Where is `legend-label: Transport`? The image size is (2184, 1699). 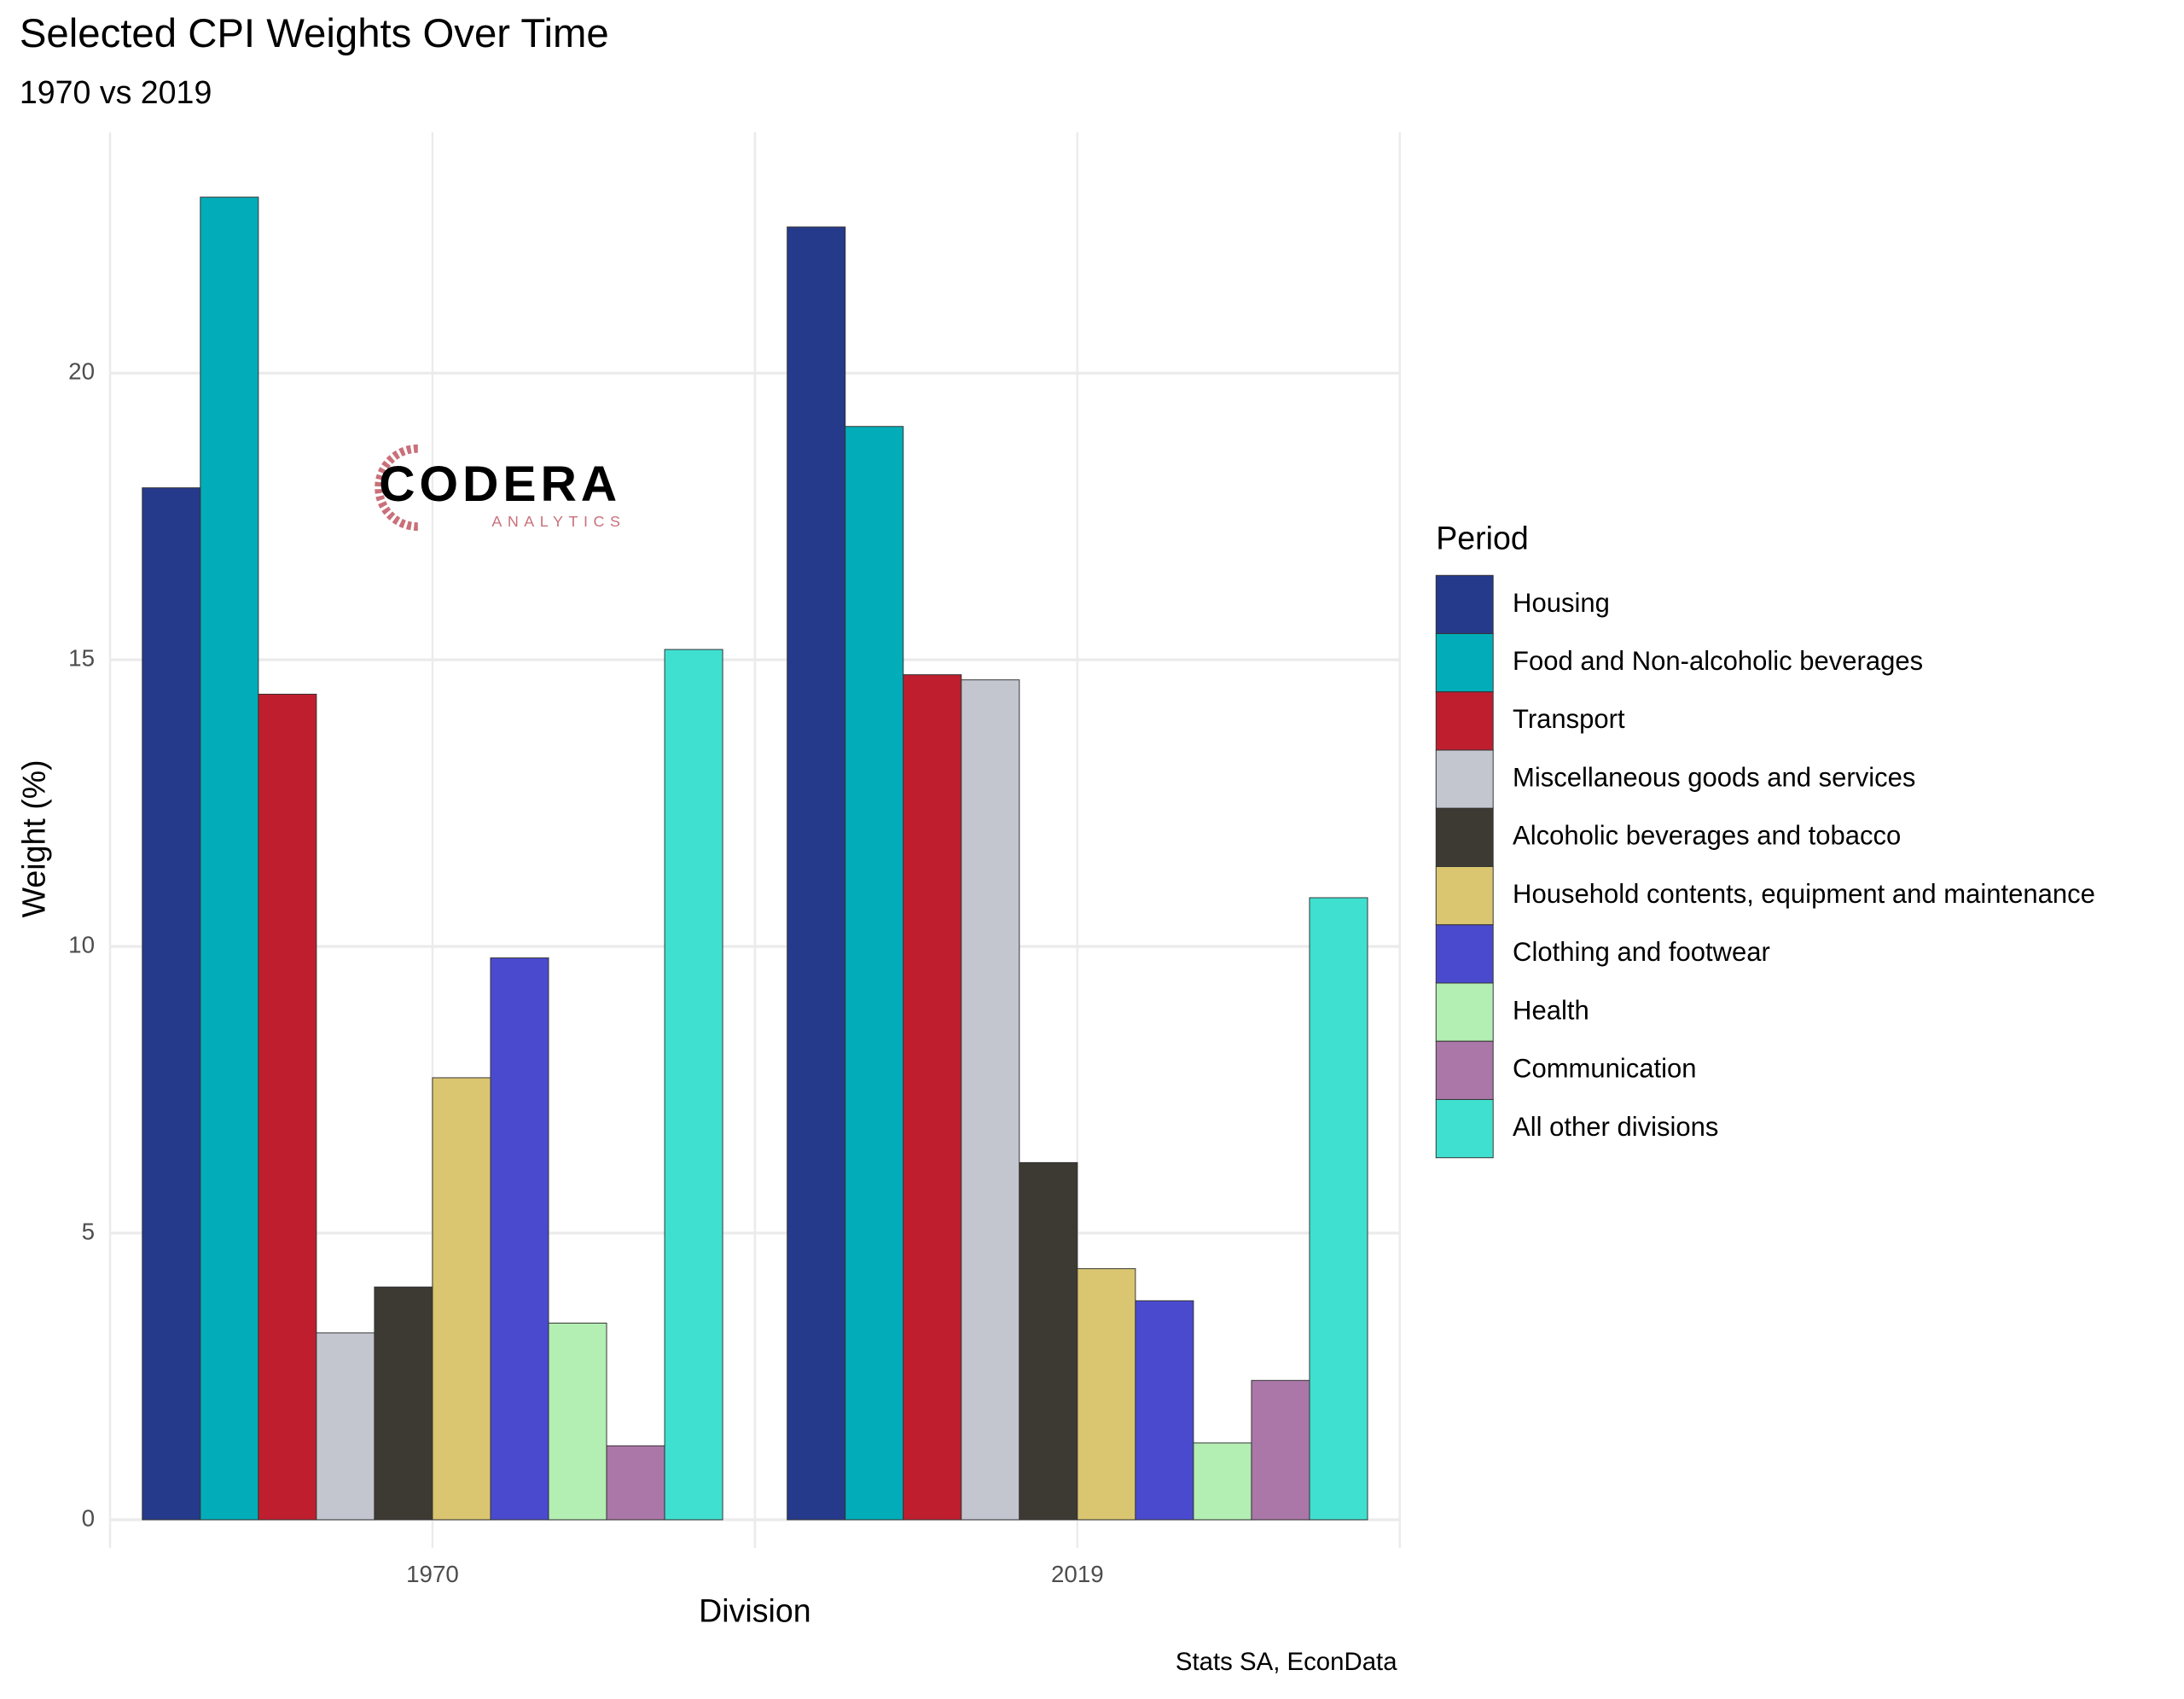
legend-label: Transport is located at coordinates (1569, 719).